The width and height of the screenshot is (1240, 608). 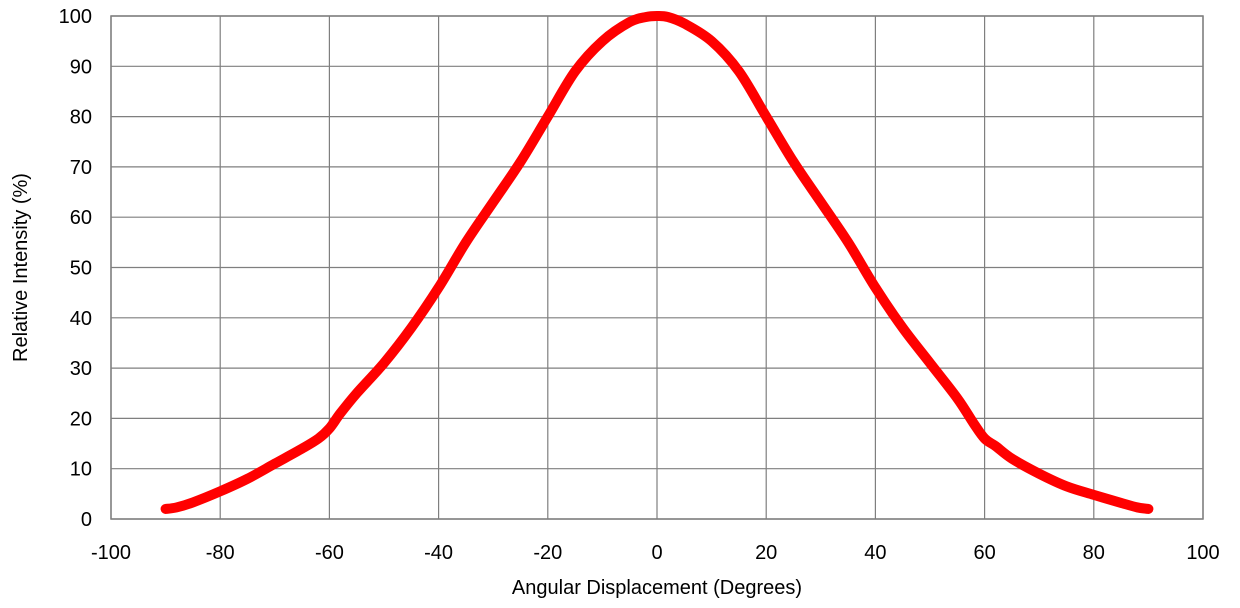 What do you see at coordinates (81, 319) in the screenshot?
I see `y-tick-label: 40` at bounding box center [81, 319].